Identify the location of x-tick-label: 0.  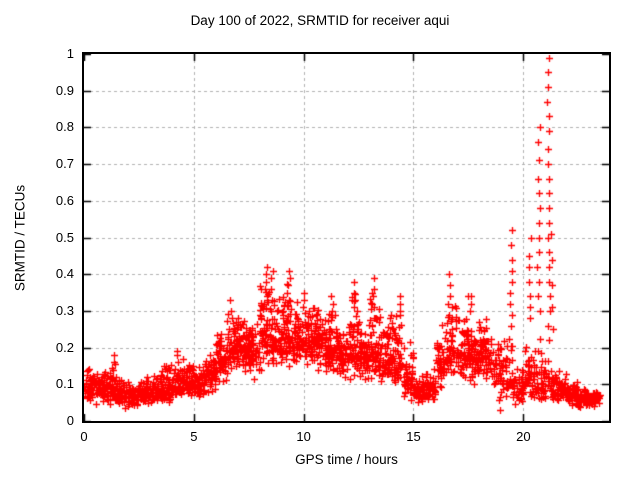
(84, 436).